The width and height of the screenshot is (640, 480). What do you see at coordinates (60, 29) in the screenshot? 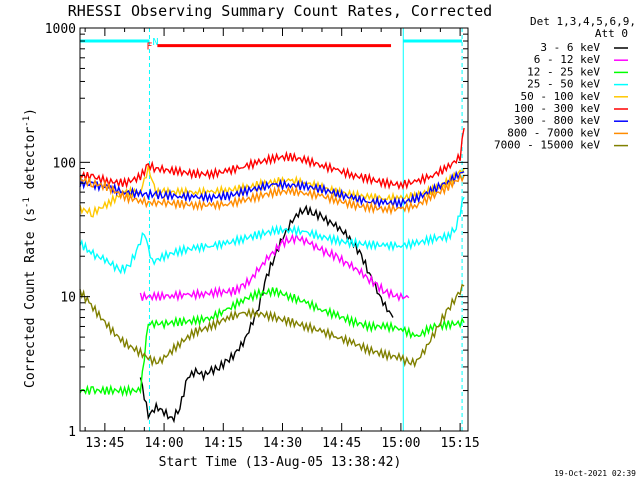
I see `y-tick-label: 1000` at bounding box center [60, 29].